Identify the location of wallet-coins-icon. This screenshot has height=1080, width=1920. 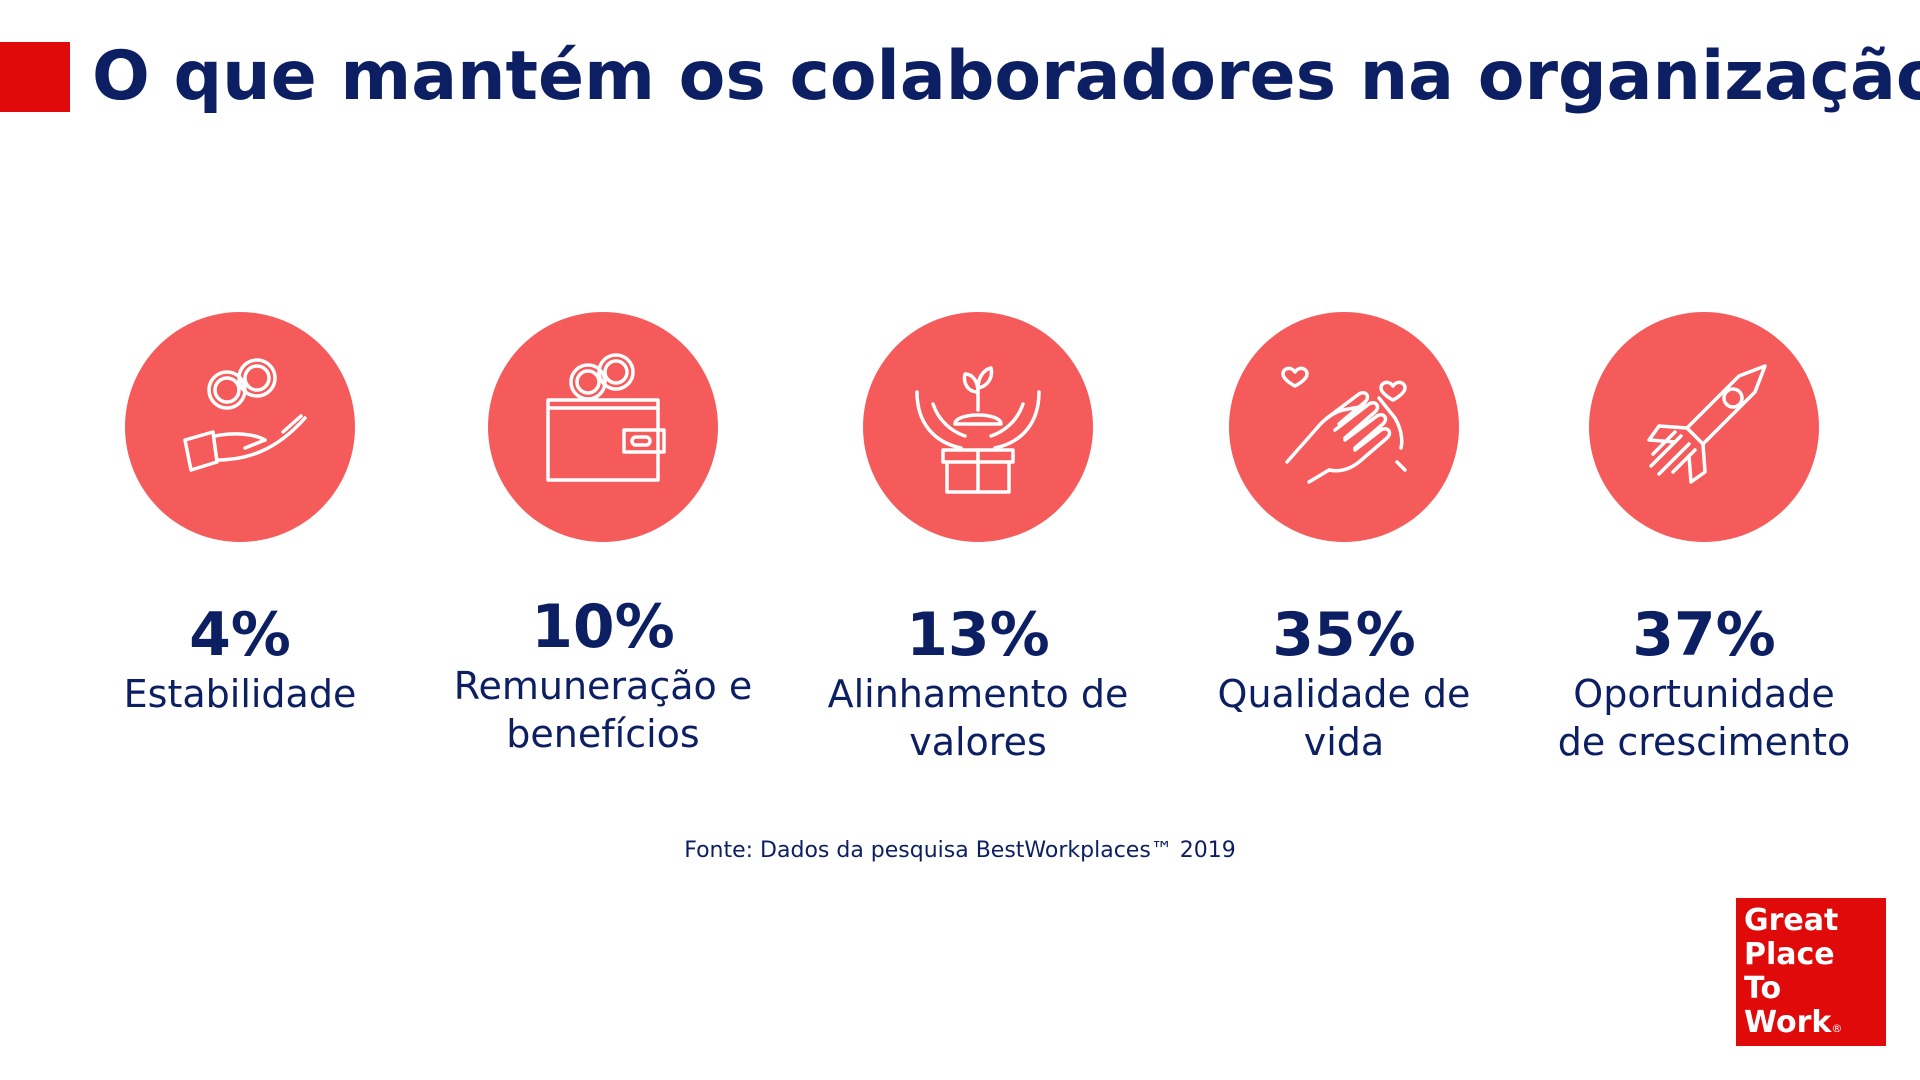
(606, 417).